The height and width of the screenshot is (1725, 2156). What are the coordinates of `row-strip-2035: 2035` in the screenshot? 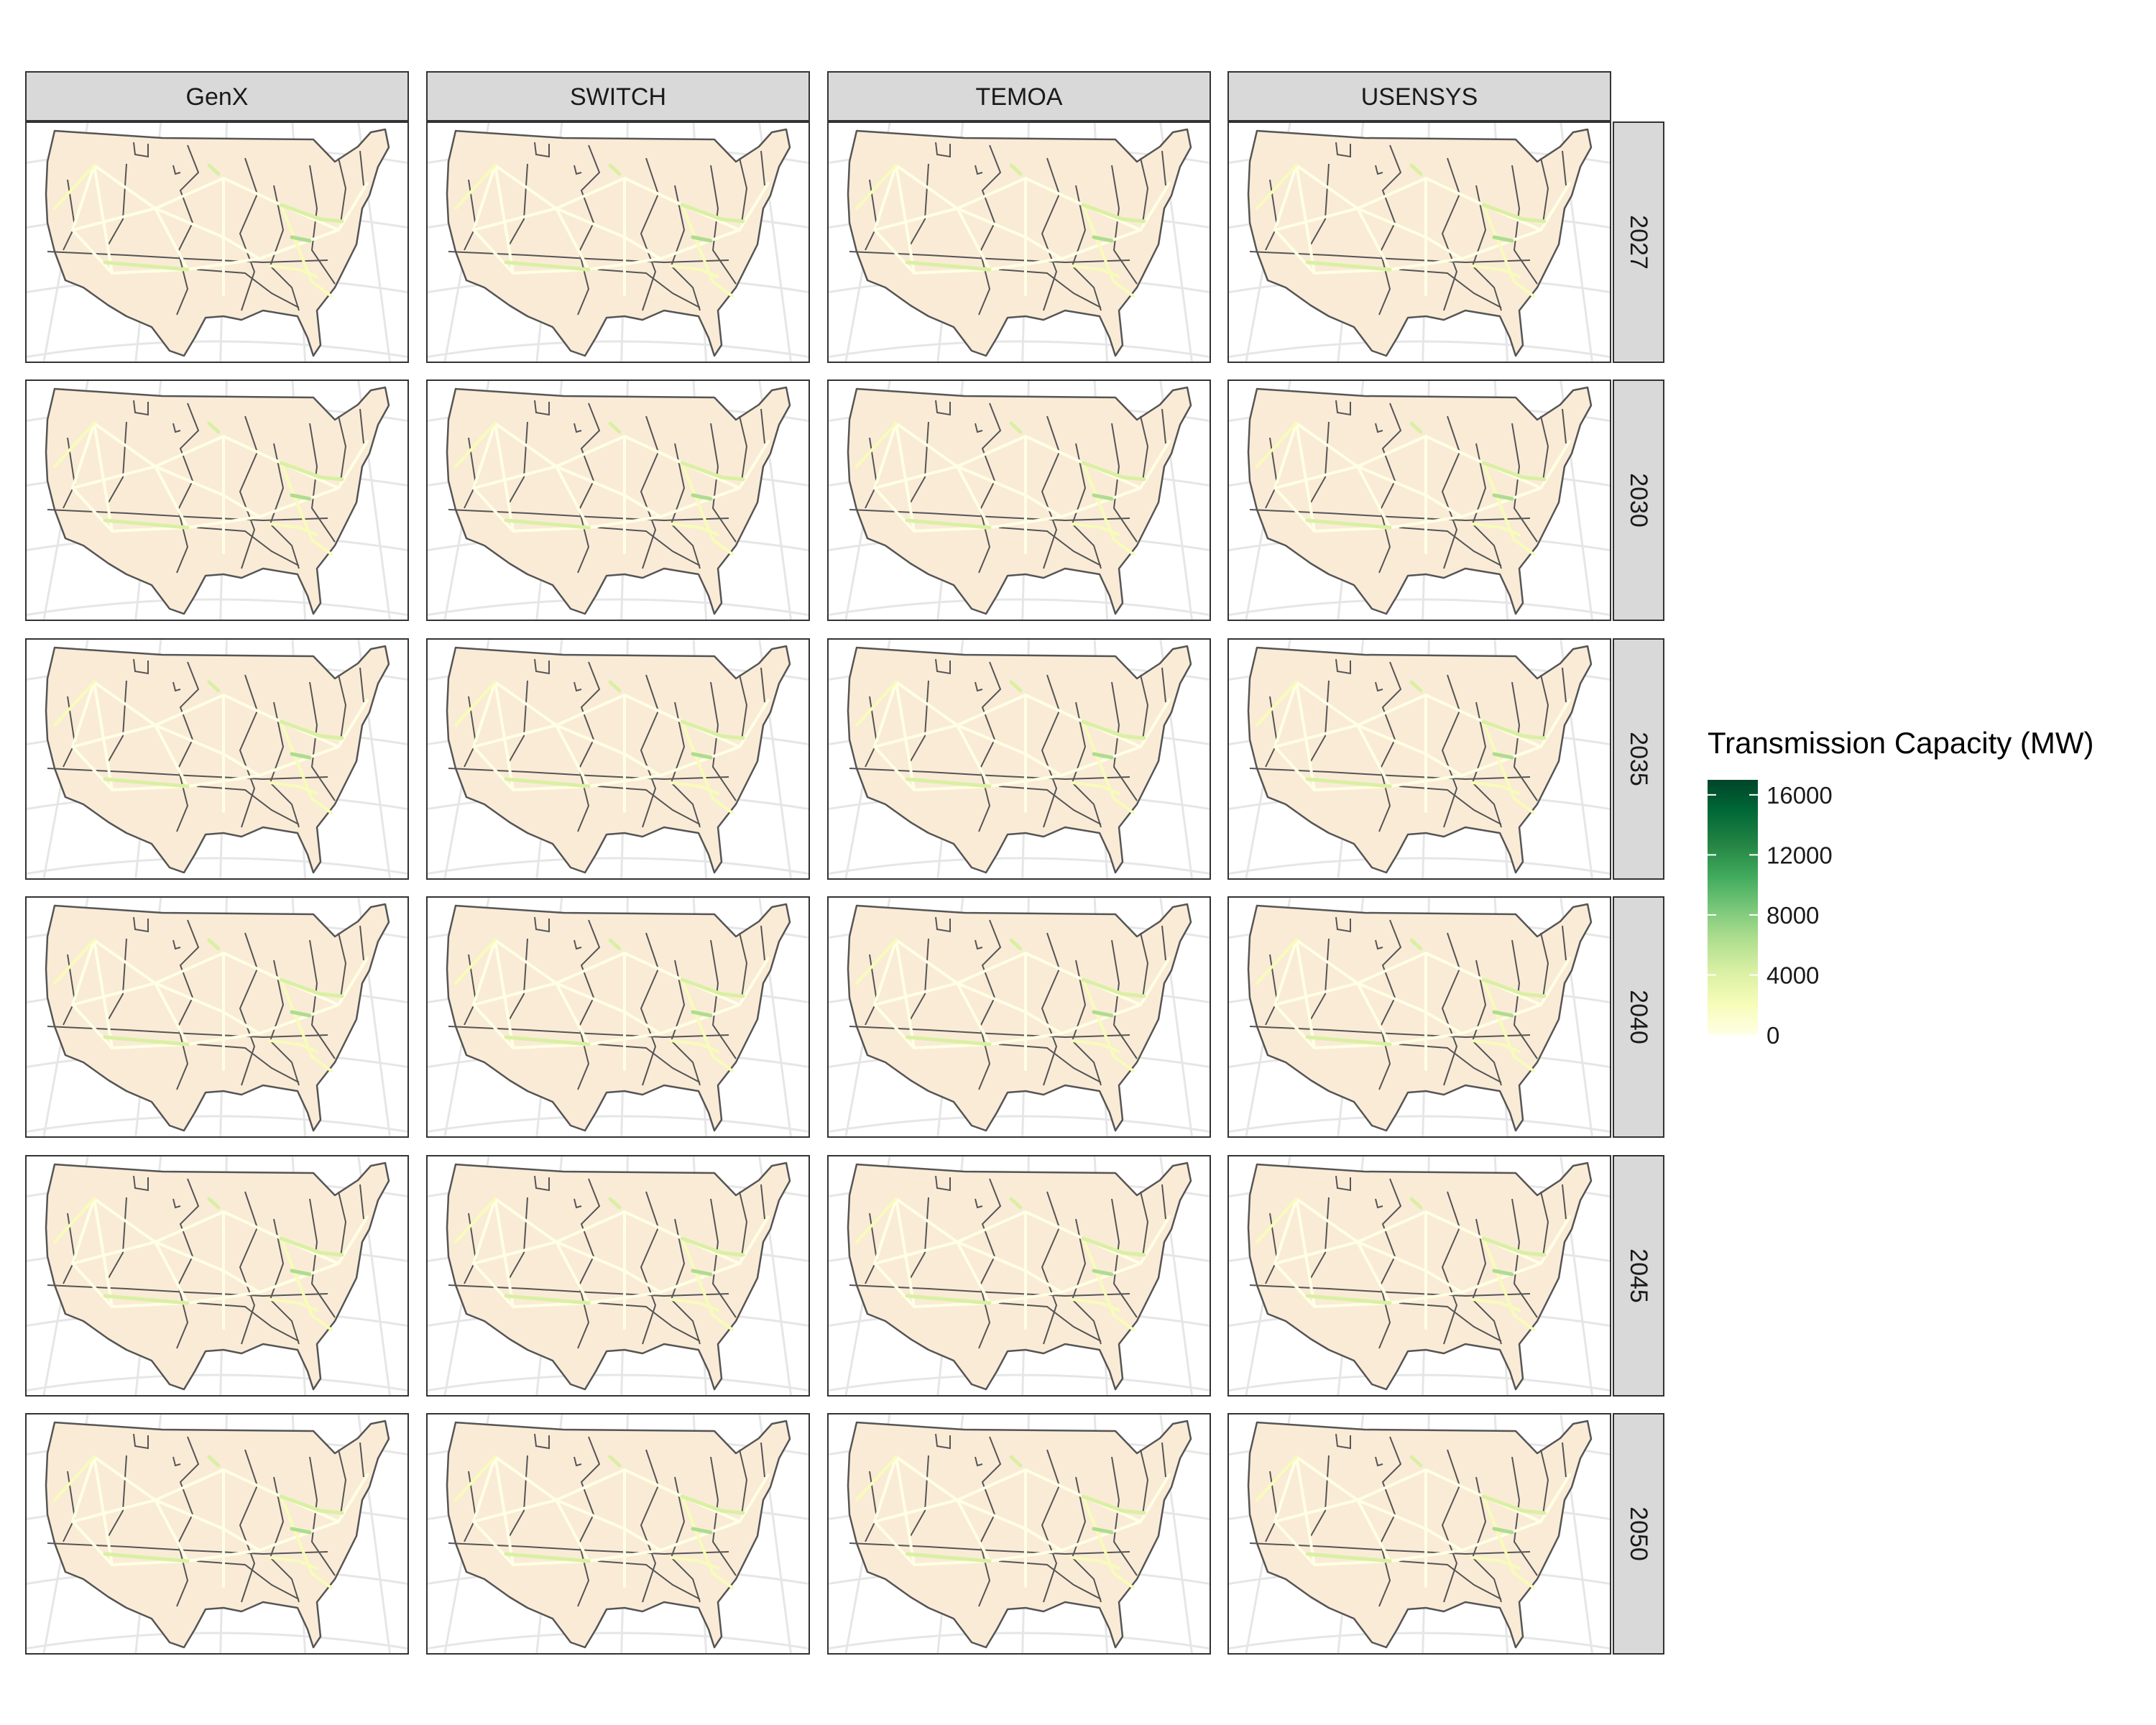 It's located at (1638, 759).